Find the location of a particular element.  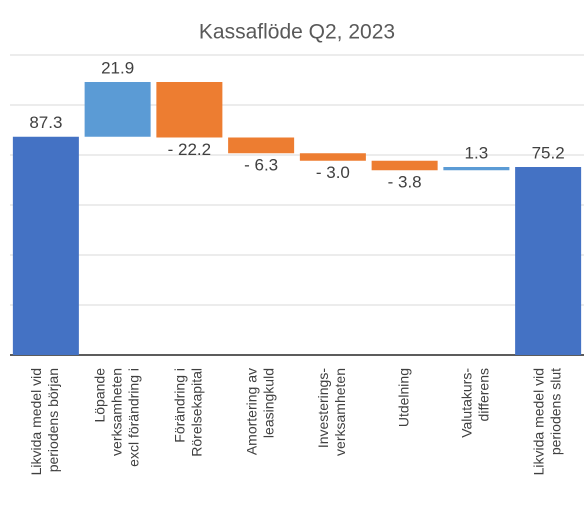

x-tick-label: periodens början is located at coordinates (53, 420).